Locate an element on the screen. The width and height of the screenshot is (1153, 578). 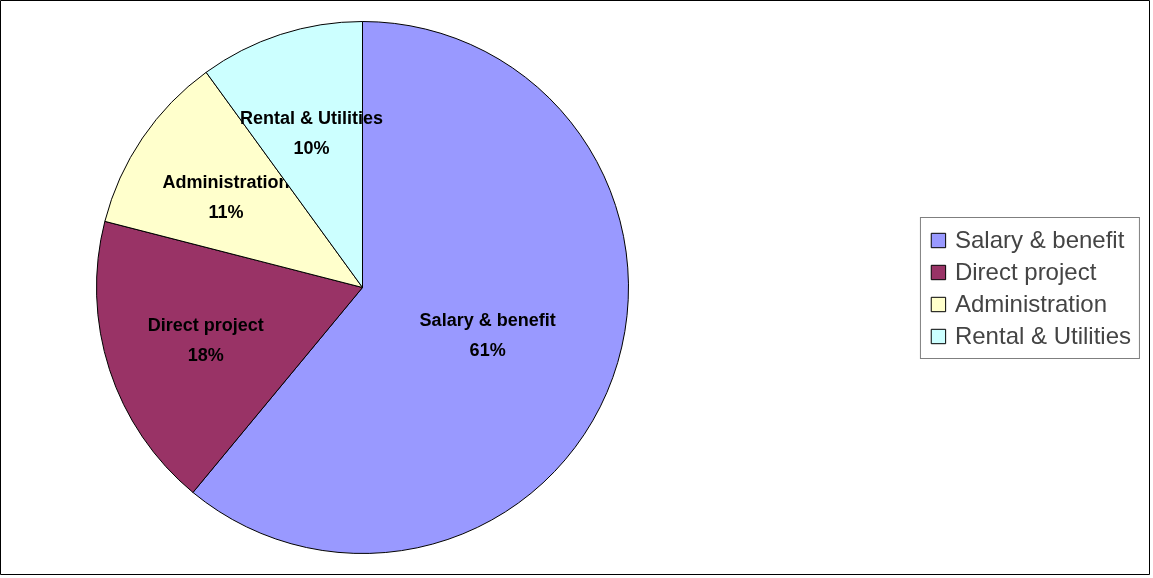
data-label: 18% is located at coordinates (205, 355).